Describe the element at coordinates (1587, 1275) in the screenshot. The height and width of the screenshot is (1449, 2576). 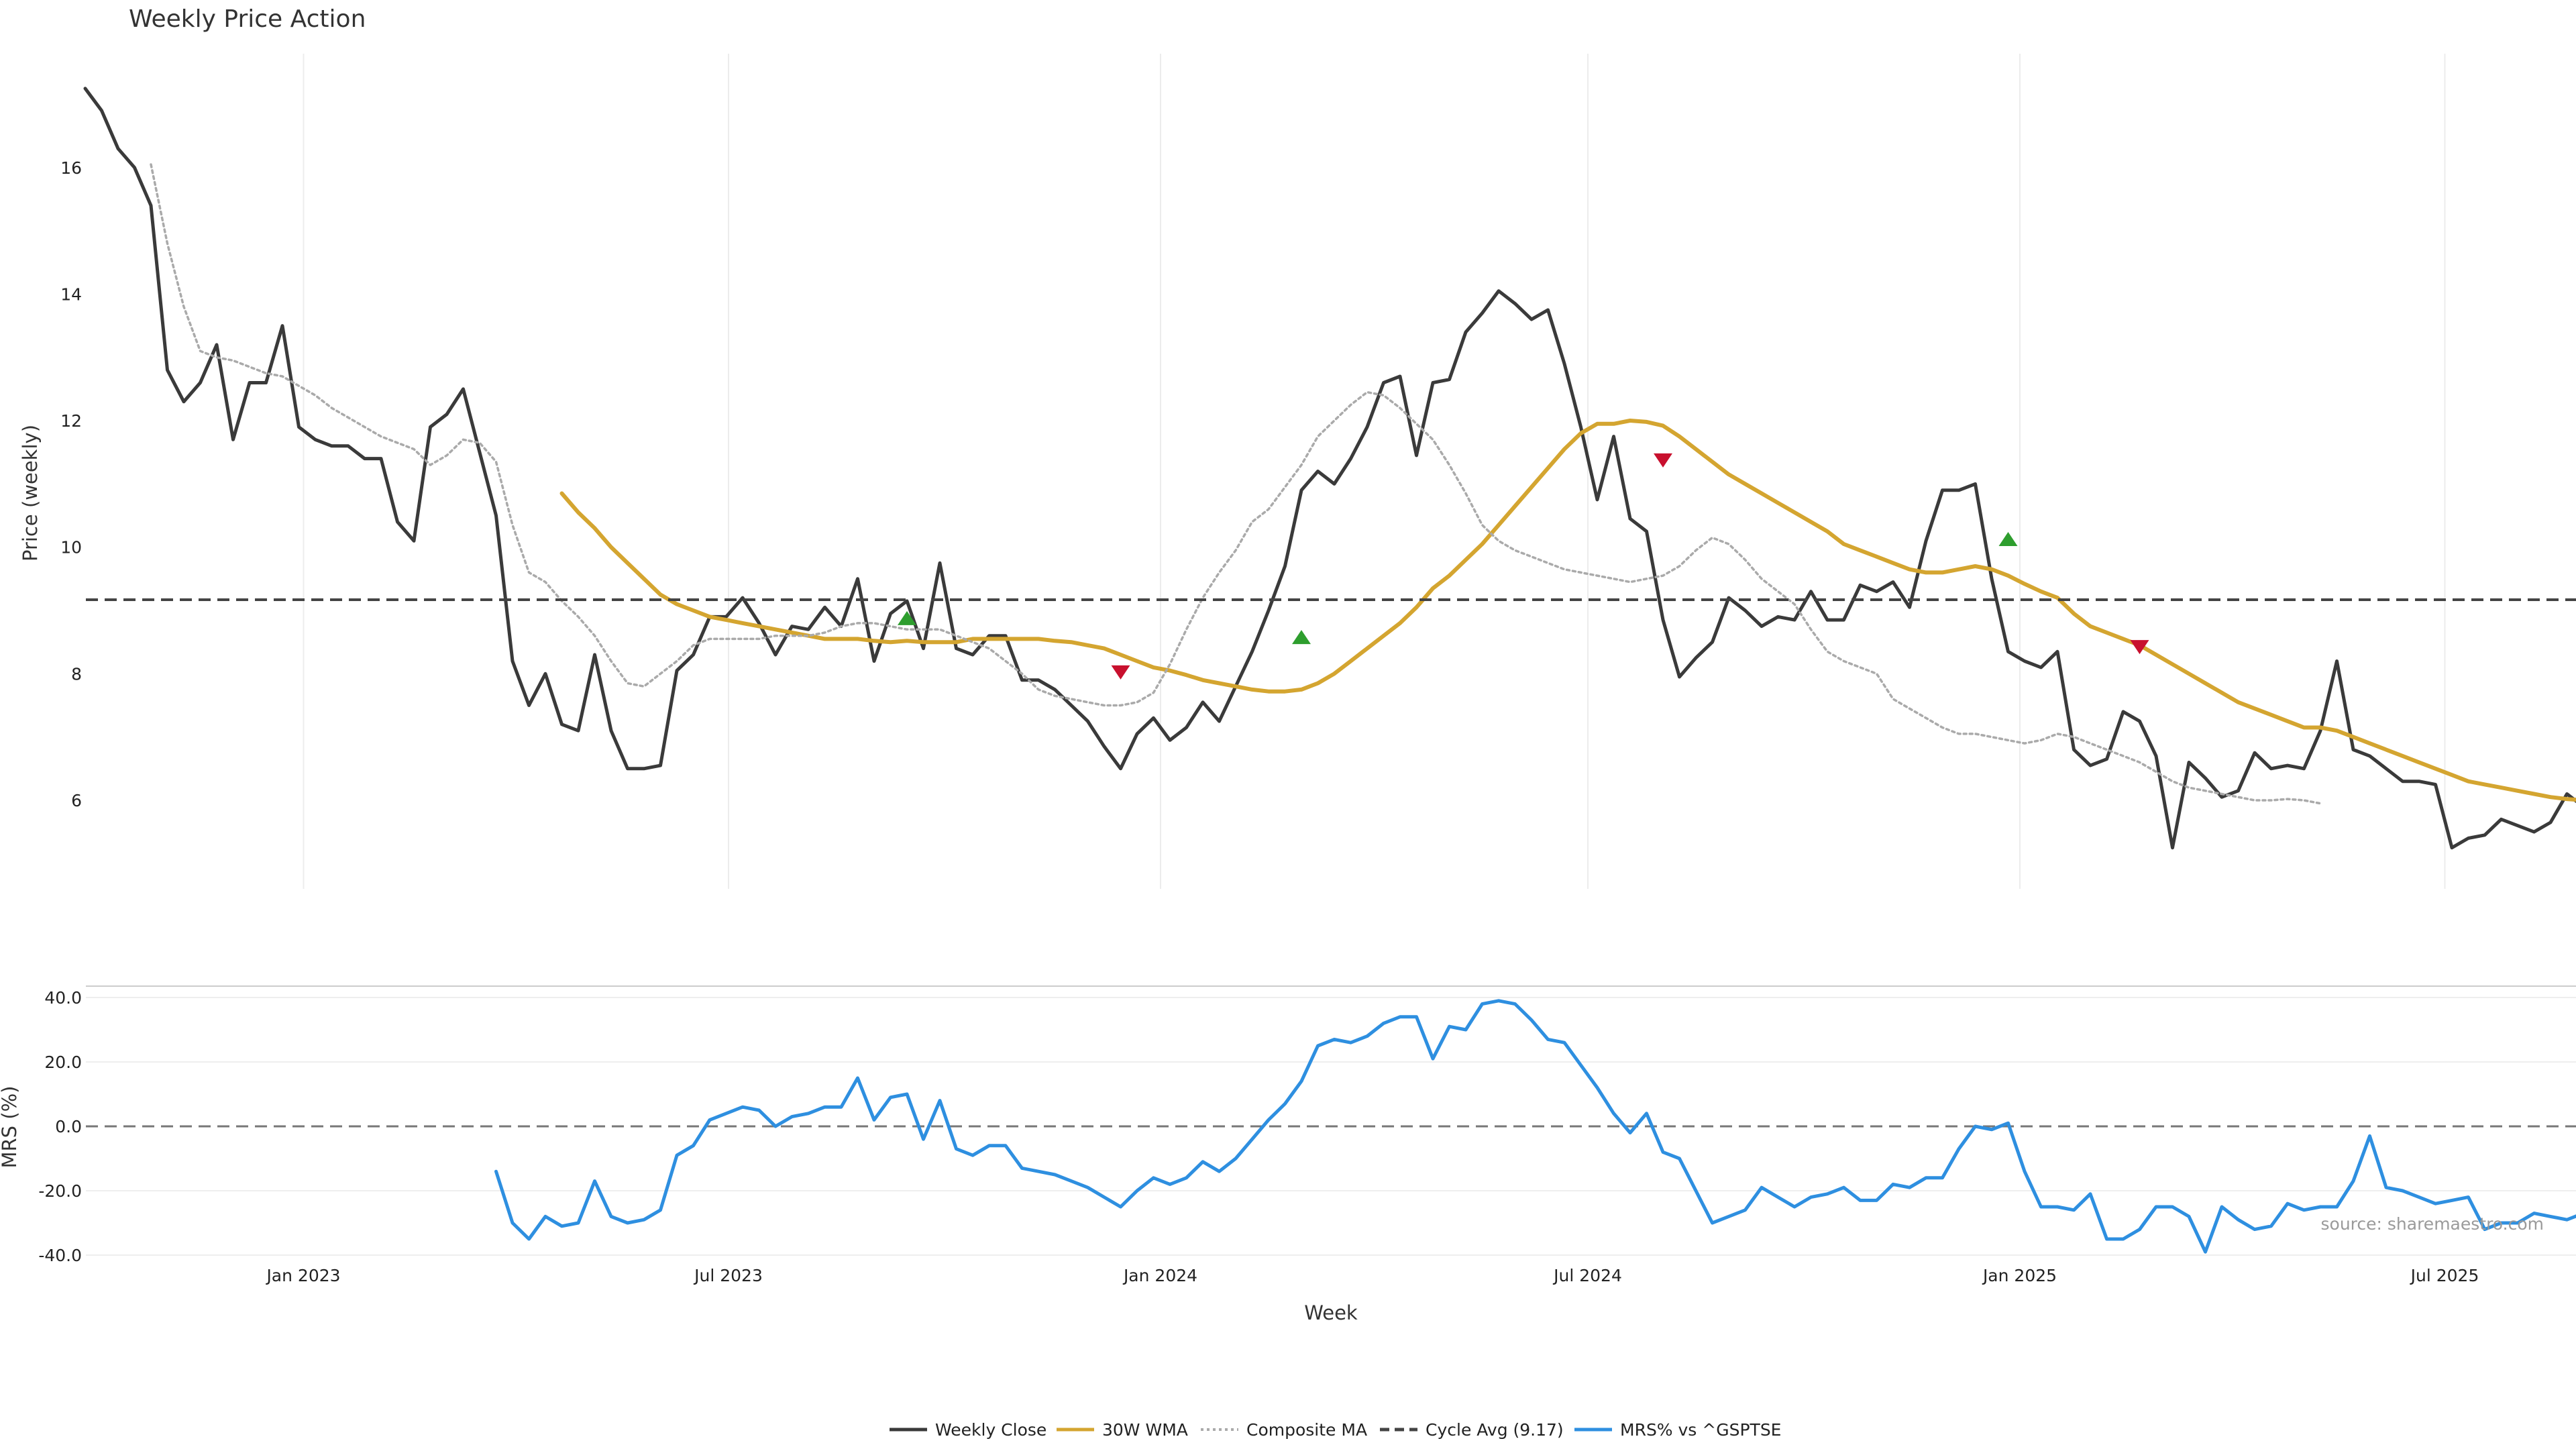
I see `x-tick-label: Jul 2024` at that location.